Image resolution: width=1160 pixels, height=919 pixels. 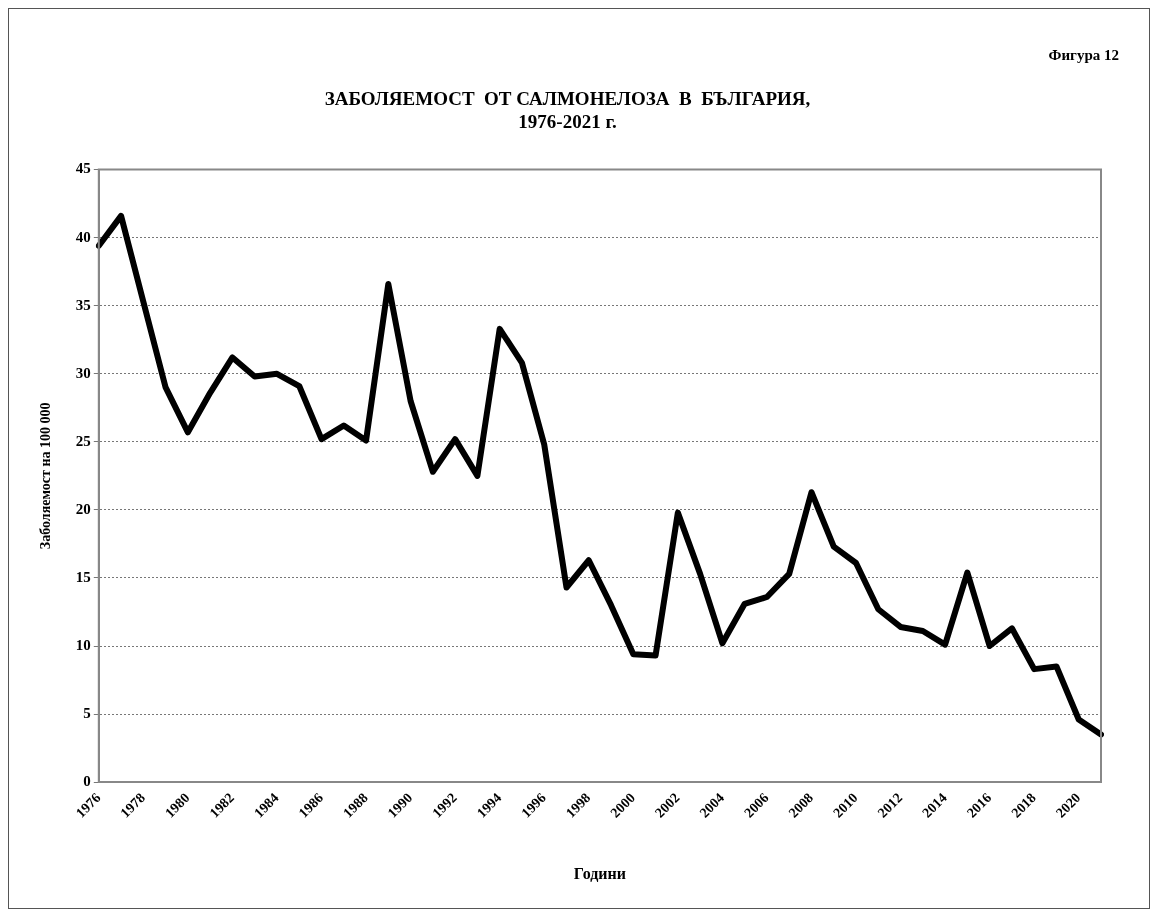 What do you see at coordinates (87, 781) in the screenshot?
I see `y-tick-label: 0` at bounding box center [87, 781].